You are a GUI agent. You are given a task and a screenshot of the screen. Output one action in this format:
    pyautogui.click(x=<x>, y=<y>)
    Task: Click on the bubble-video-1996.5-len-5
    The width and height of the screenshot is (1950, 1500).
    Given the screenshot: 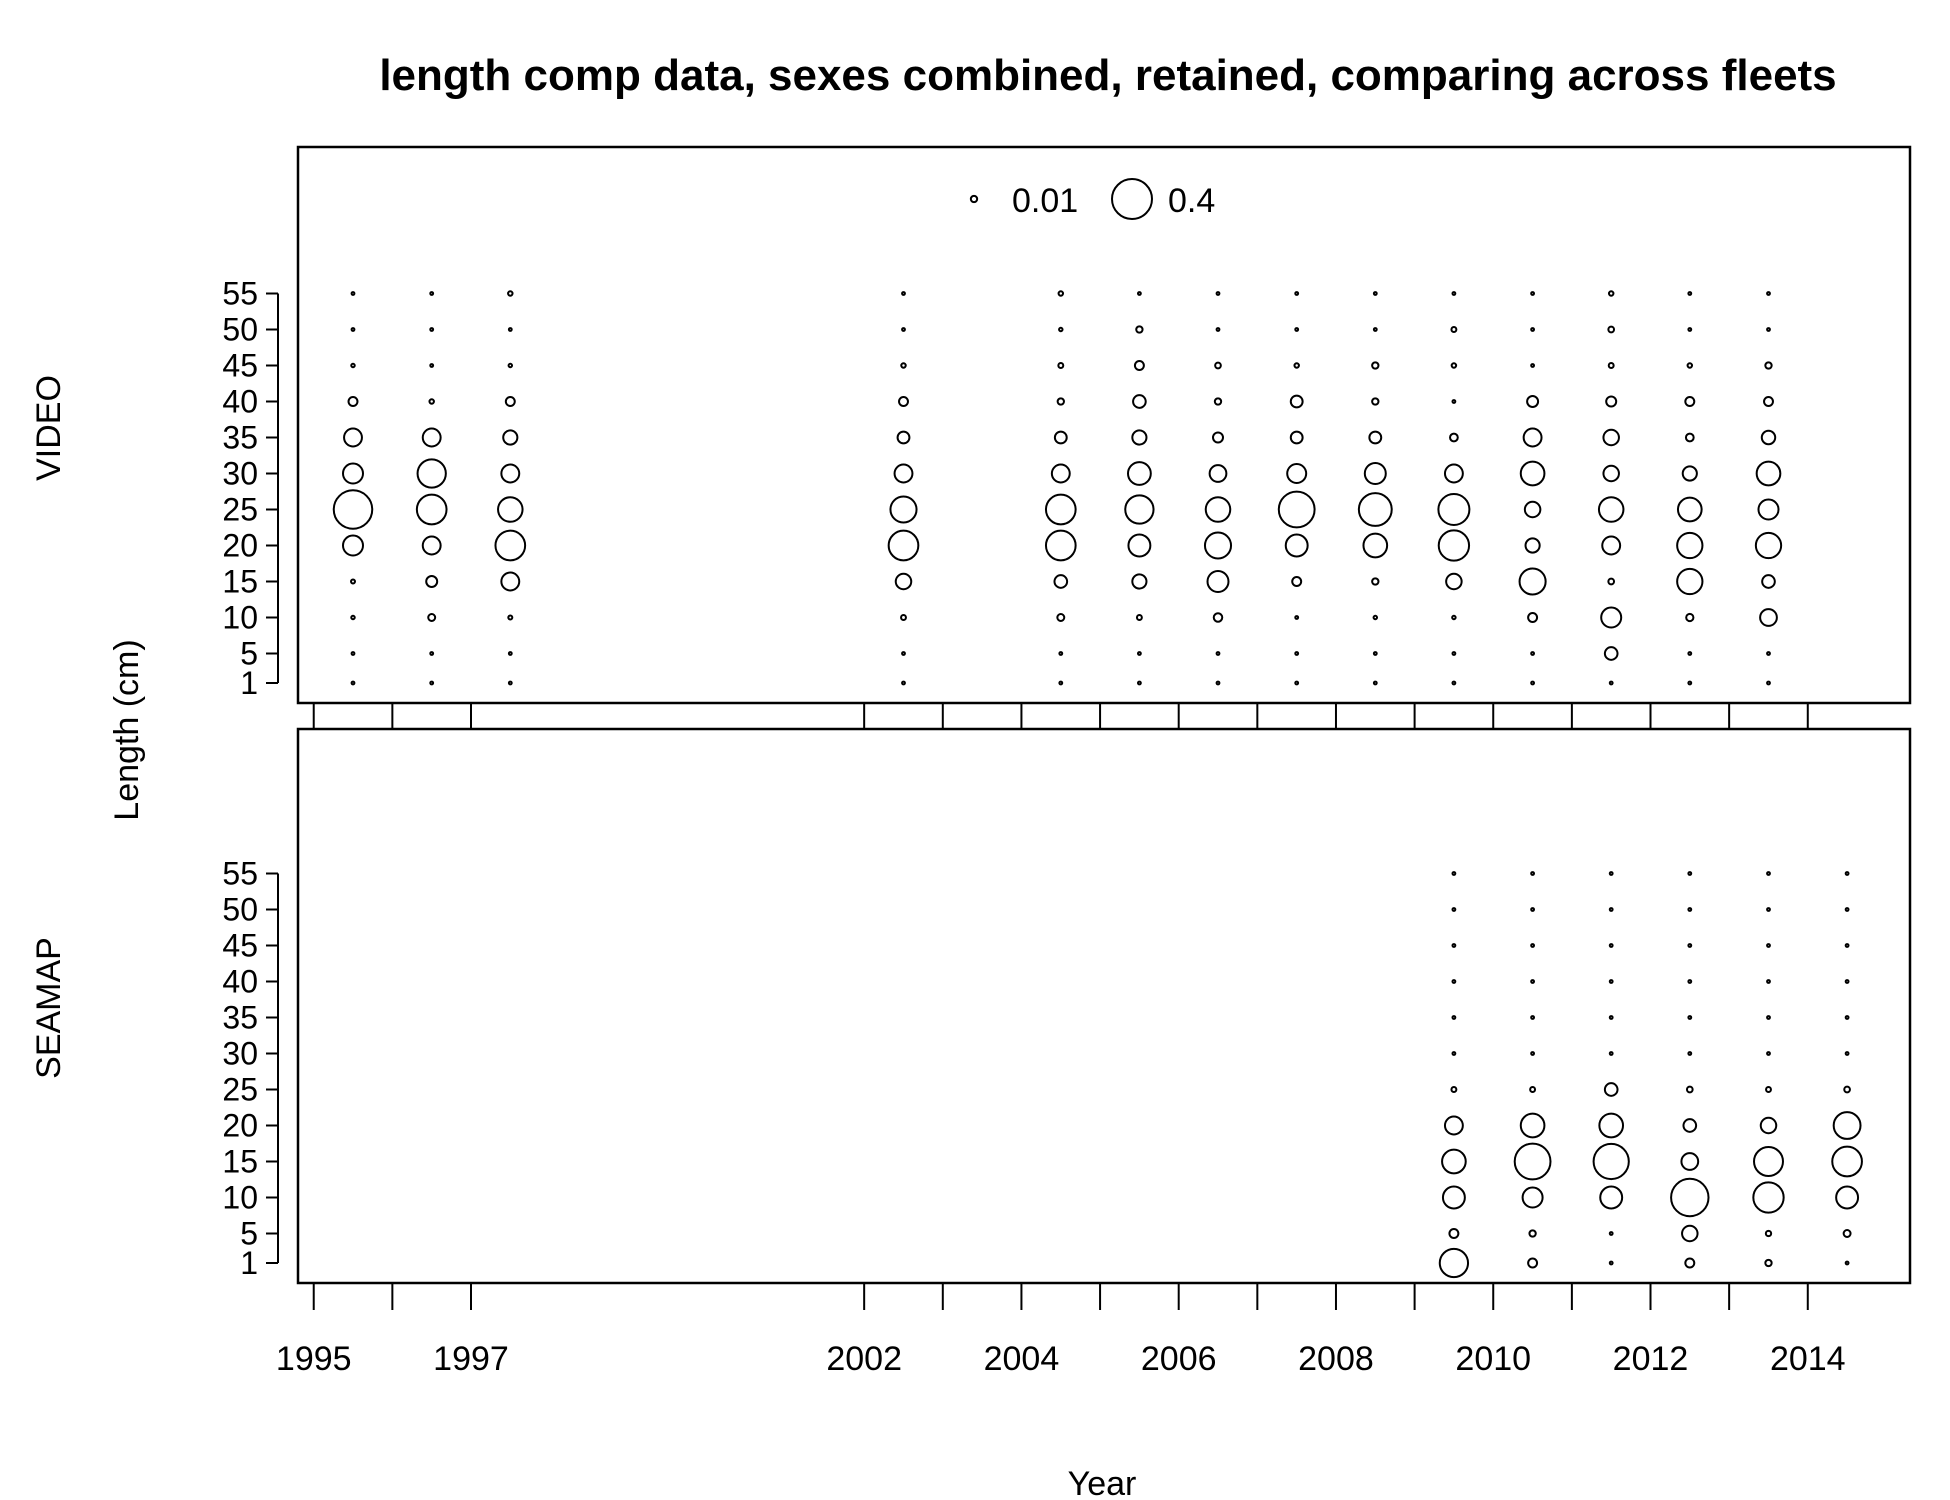 What is the action you would take?
    pyautogui.click(x=432, y=653)
    